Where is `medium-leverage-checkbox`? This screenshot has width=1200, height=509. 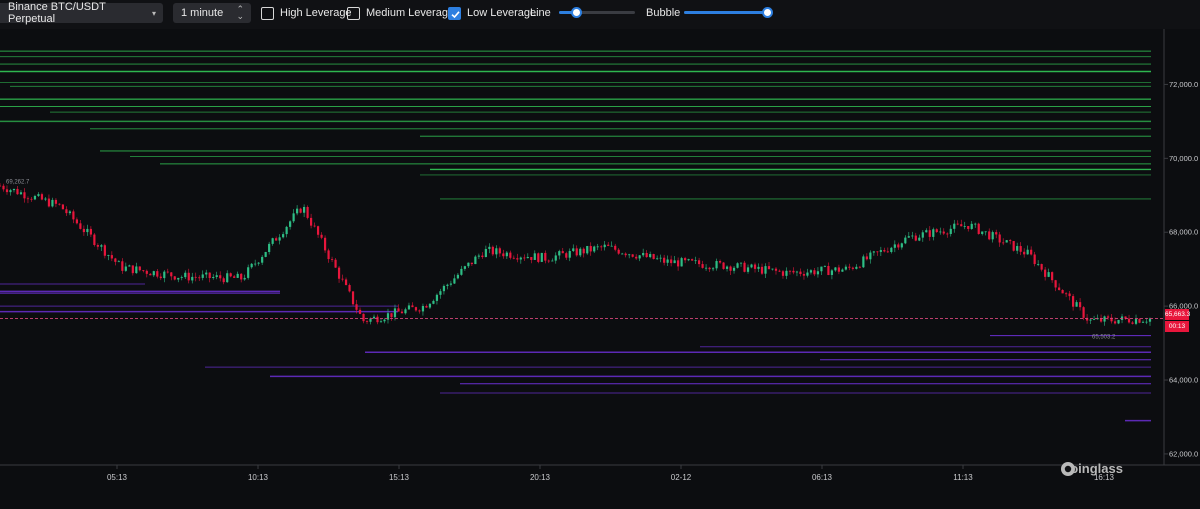 medium-leverage-checkbox is located at coordinates (353, 13).